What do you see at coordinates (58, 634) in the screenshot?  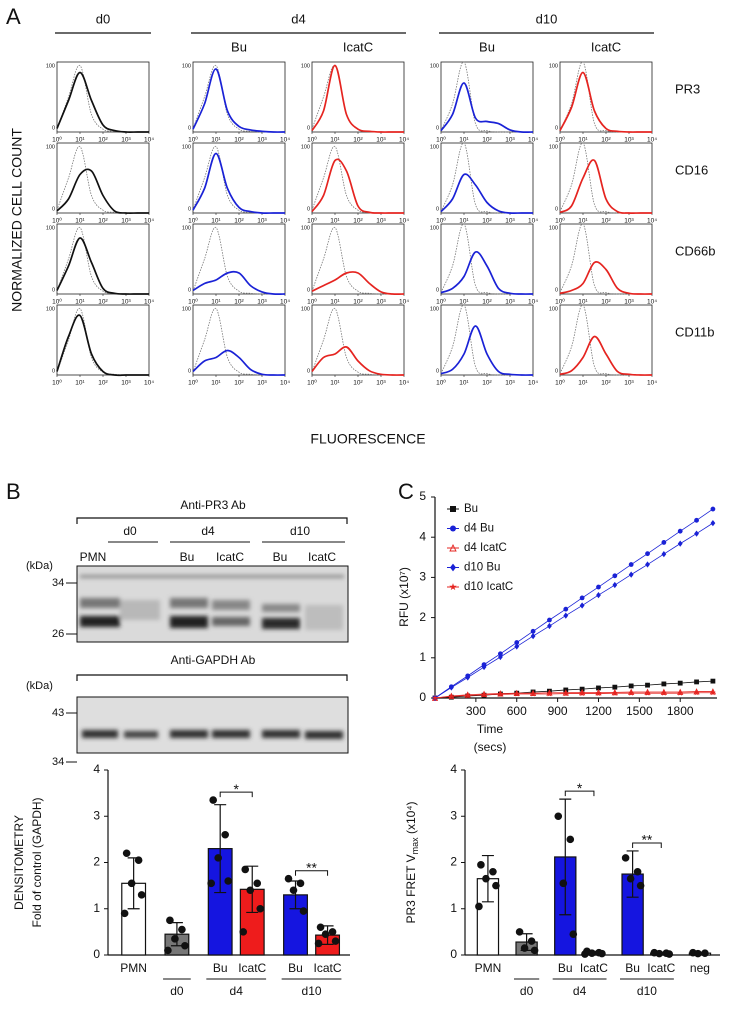 I see `mw-marker: 26` at bounding box center [58, 634].